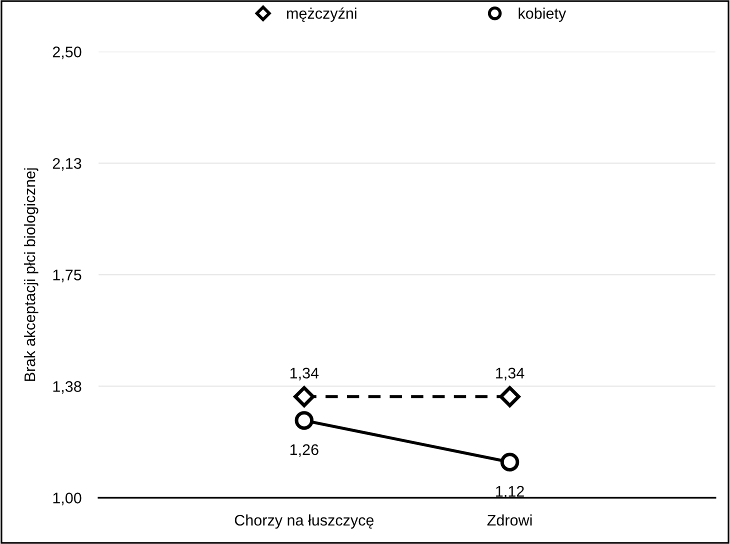  What do you see at coordinates (67, 164) in the screenshot?
I see `y-tick-label: 2,13` at bounding box center [67, 164].